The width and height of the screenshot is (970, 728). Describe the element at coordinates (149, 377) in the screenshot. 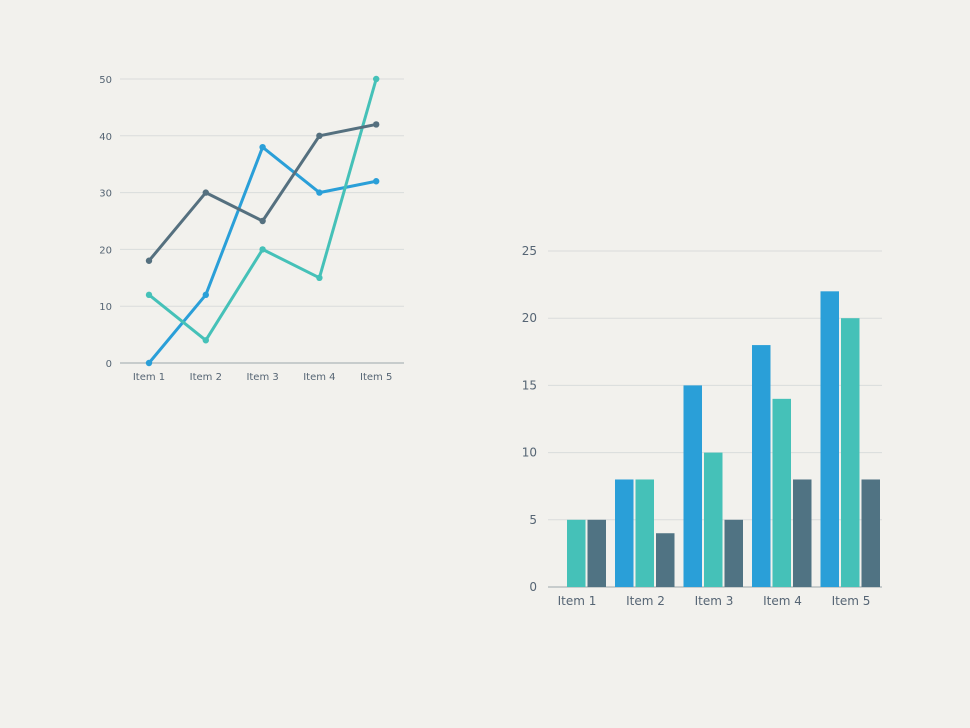

I see `line-x-tick-label: Item 1` at that location.